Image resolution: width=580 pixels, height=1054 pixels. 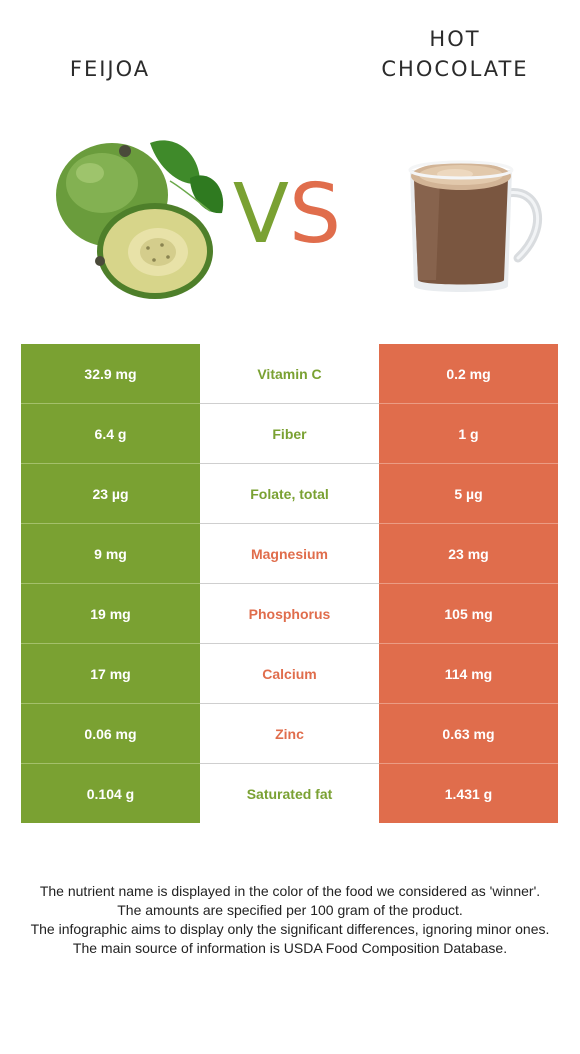 I want to click on nutrient-name: Saturated fat, so click(x=289, y=793).